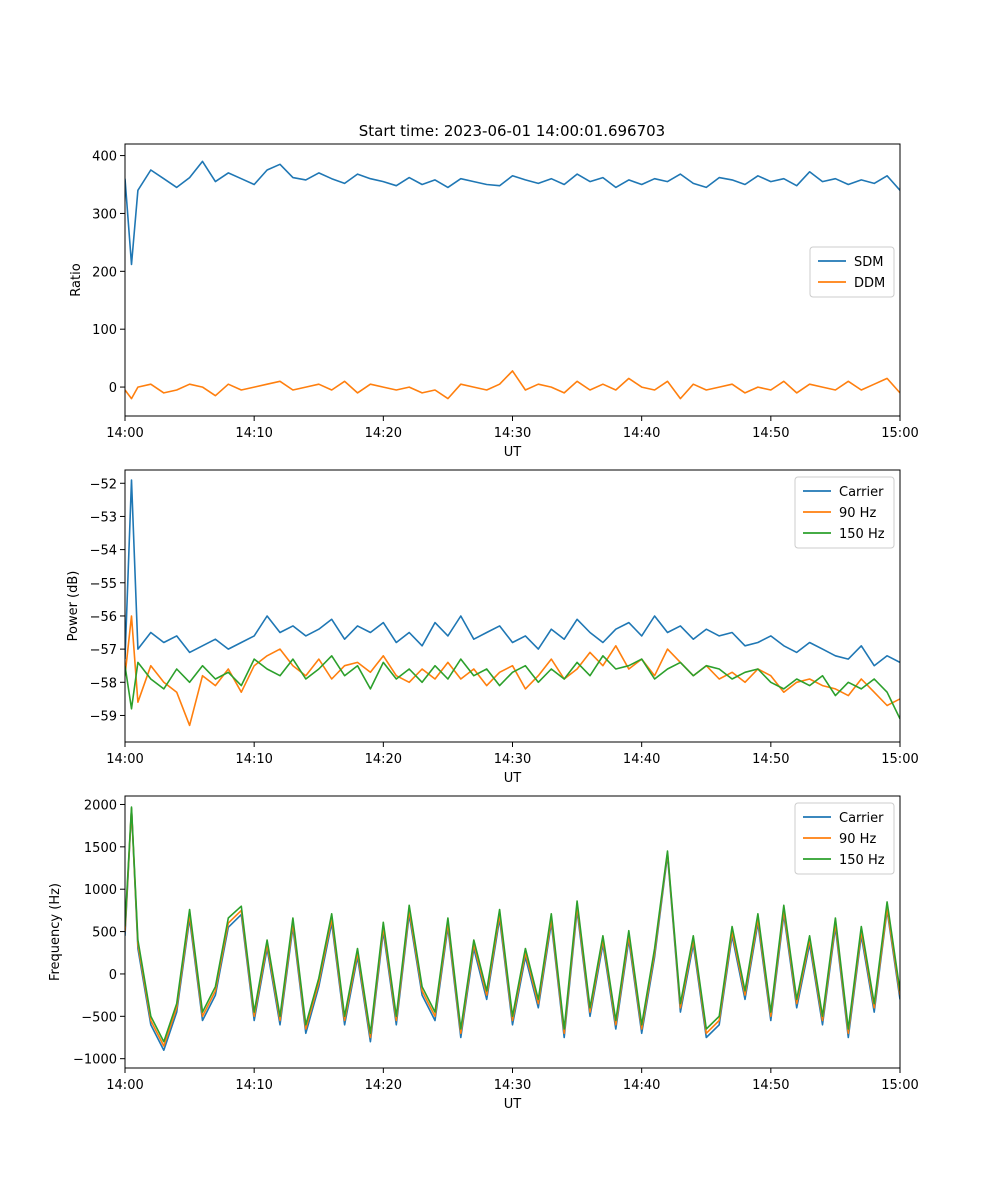  Describe the element at coordinates (104, 330) in the screenshot. I see `y-tick-label: 100` at that location.